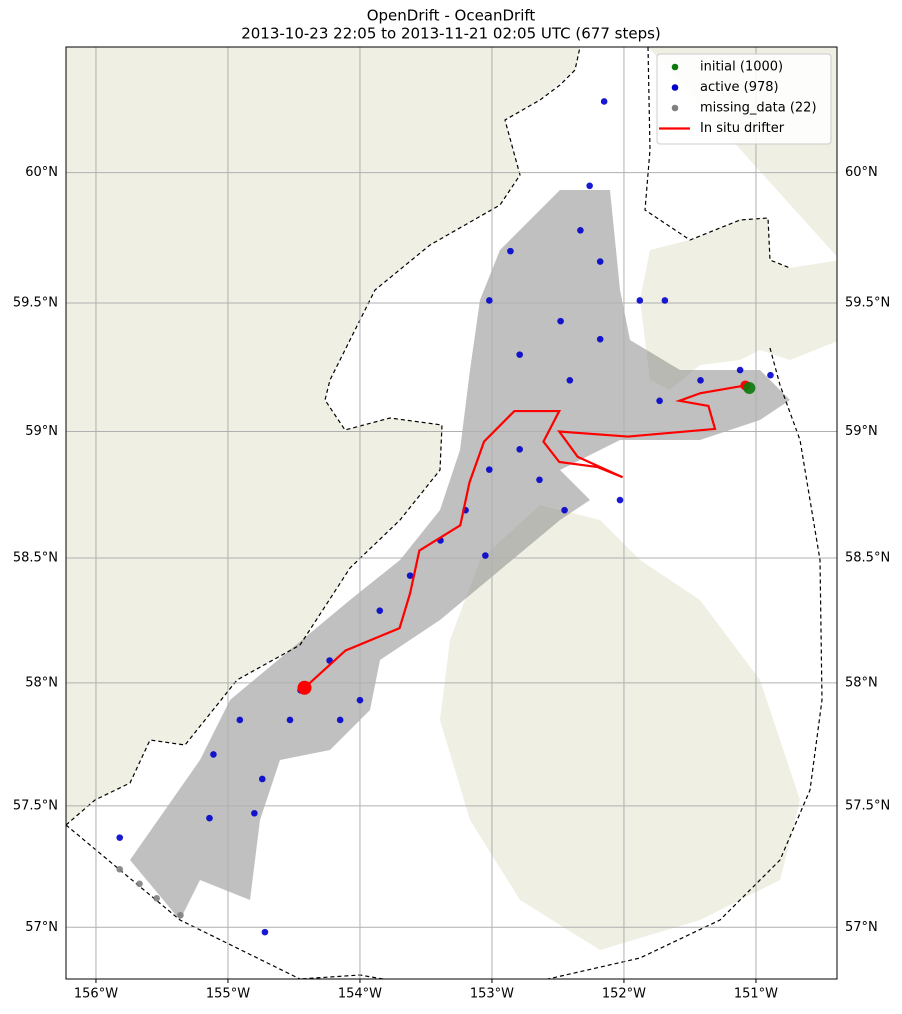  What do you see at coordinates (624, 994) in the screenshot?
I see `x-tick-label: 152°W` at bounding box center [624, 994].